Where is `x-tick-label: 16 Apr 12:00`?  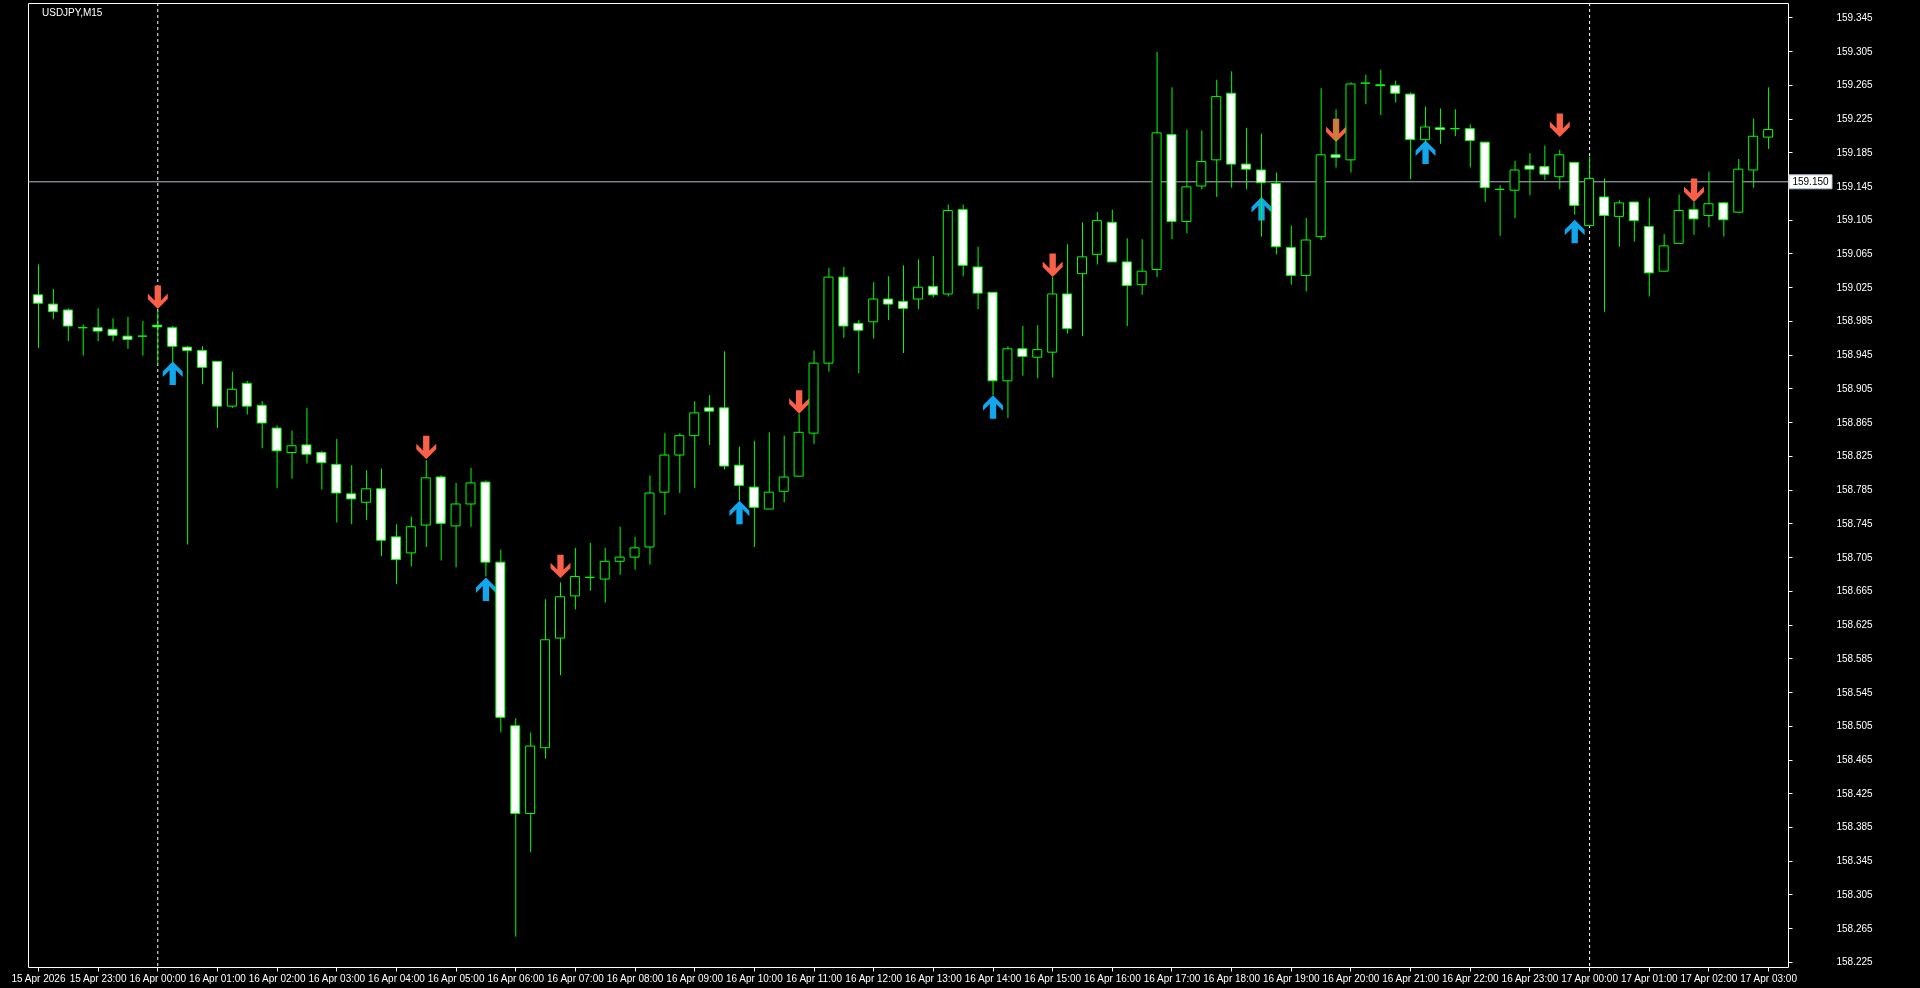
x-tick-label: 16 Apr 12:00 is located at coordinates (874, 978).